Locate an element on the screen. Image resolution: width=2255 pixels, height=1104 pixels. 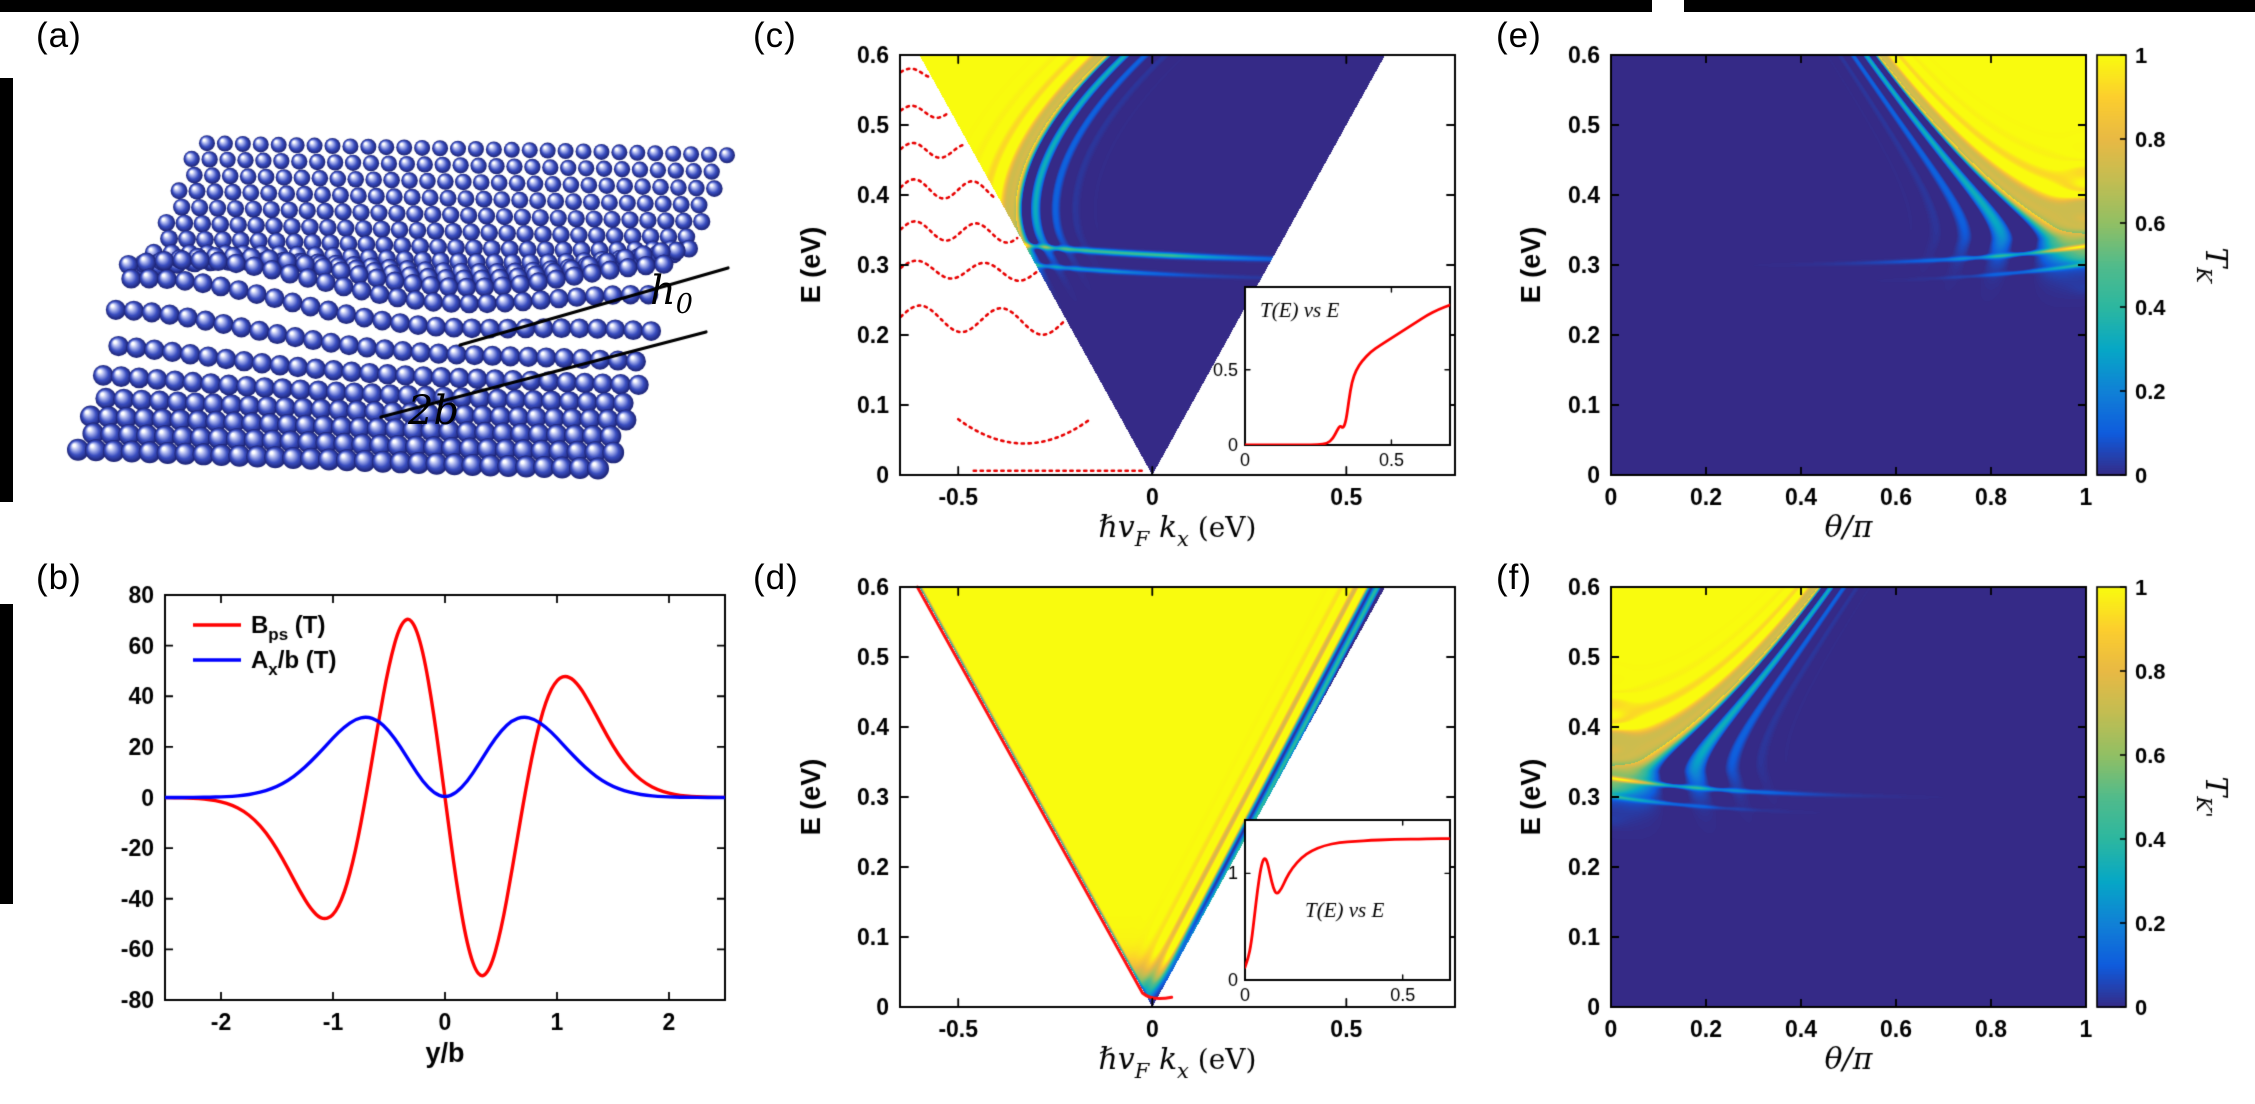
fold-width-text: 2b is located at coordinates (434, 411).